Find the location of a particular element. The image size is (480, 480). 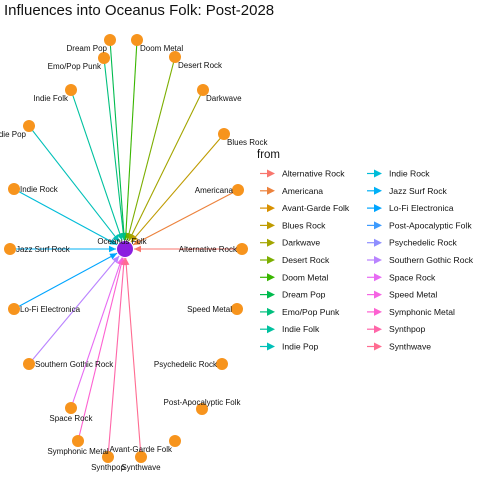

legend-item-emo-pop-punk: Emo/Pop Punk is located at coordinates (300, 312).